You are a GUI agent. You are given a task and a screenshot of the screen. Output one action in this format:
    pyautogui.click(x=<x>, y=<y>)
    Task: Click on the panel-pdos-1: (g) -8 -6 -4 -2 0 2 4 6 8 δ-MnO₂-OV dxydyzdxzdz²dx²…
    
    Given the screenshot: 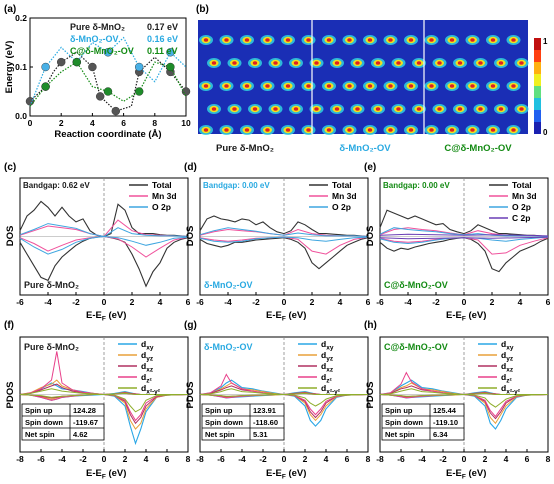 What is the action you would take?
    pyautogui.click(x=277, y=400)
    